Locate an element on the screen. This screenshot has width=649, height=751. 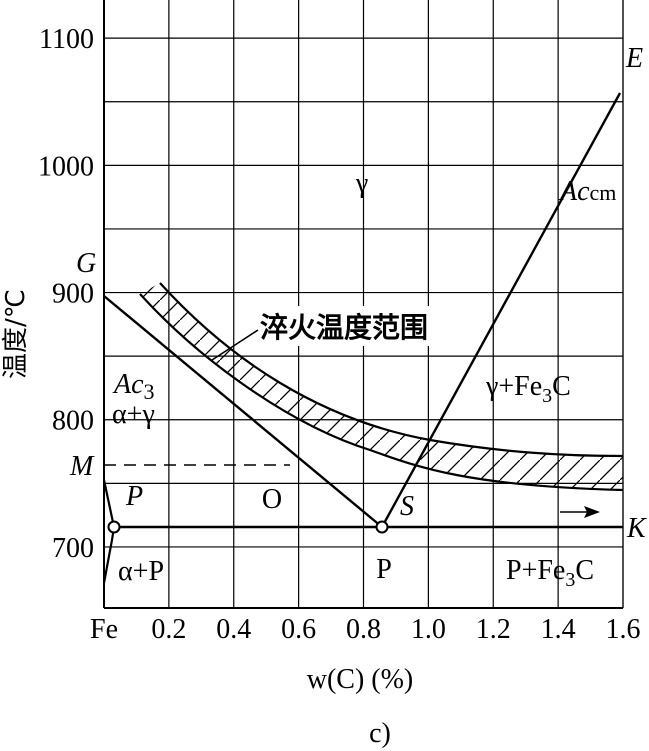
quench-label-bg is located at coordinates (351, 326).